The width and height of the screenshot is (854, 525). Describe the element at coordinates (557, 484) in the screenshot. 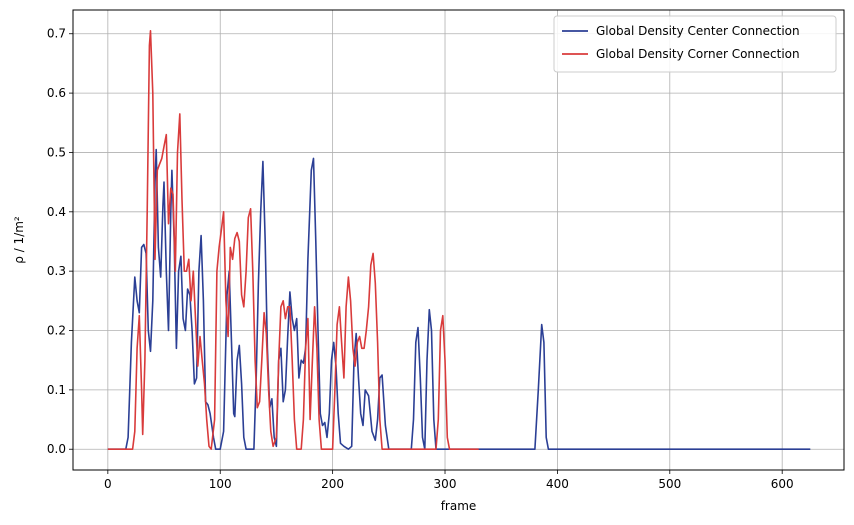

I see `x-tick-label: 400` at that location.